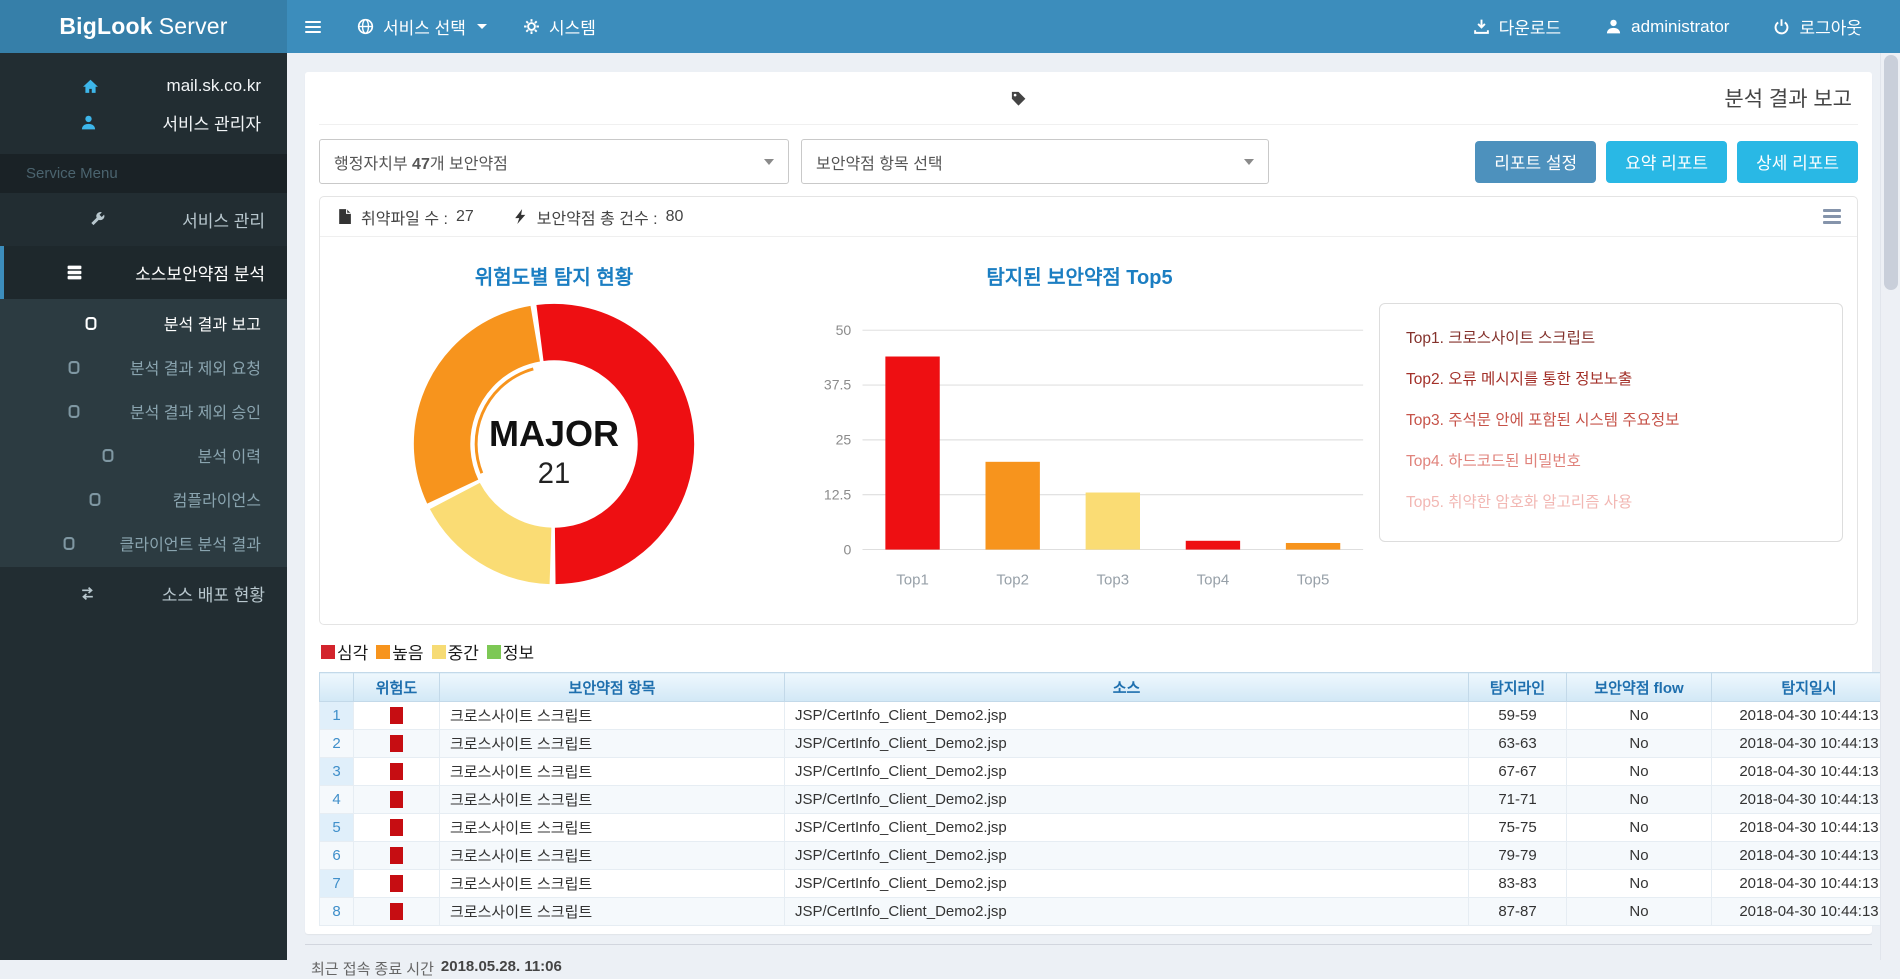 This screenshot has height=979, width=1900. I want to click on svg-text: Top3, so click(1113, 579).